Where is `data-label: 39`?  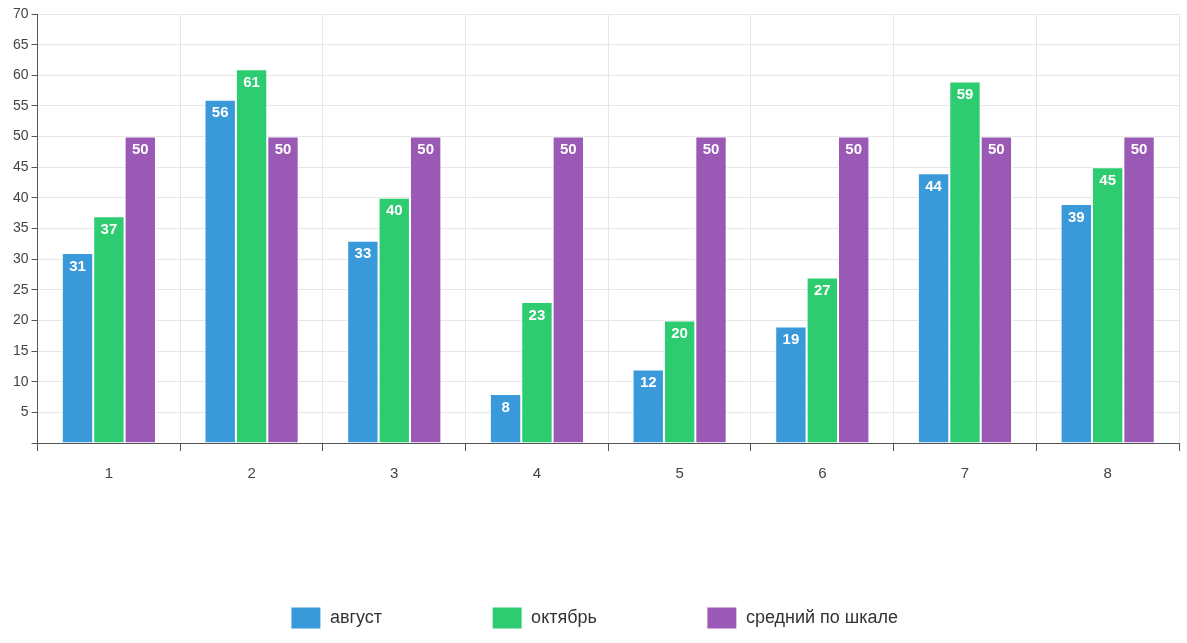
data-label: 39 is located at coordinates (1076, 216).